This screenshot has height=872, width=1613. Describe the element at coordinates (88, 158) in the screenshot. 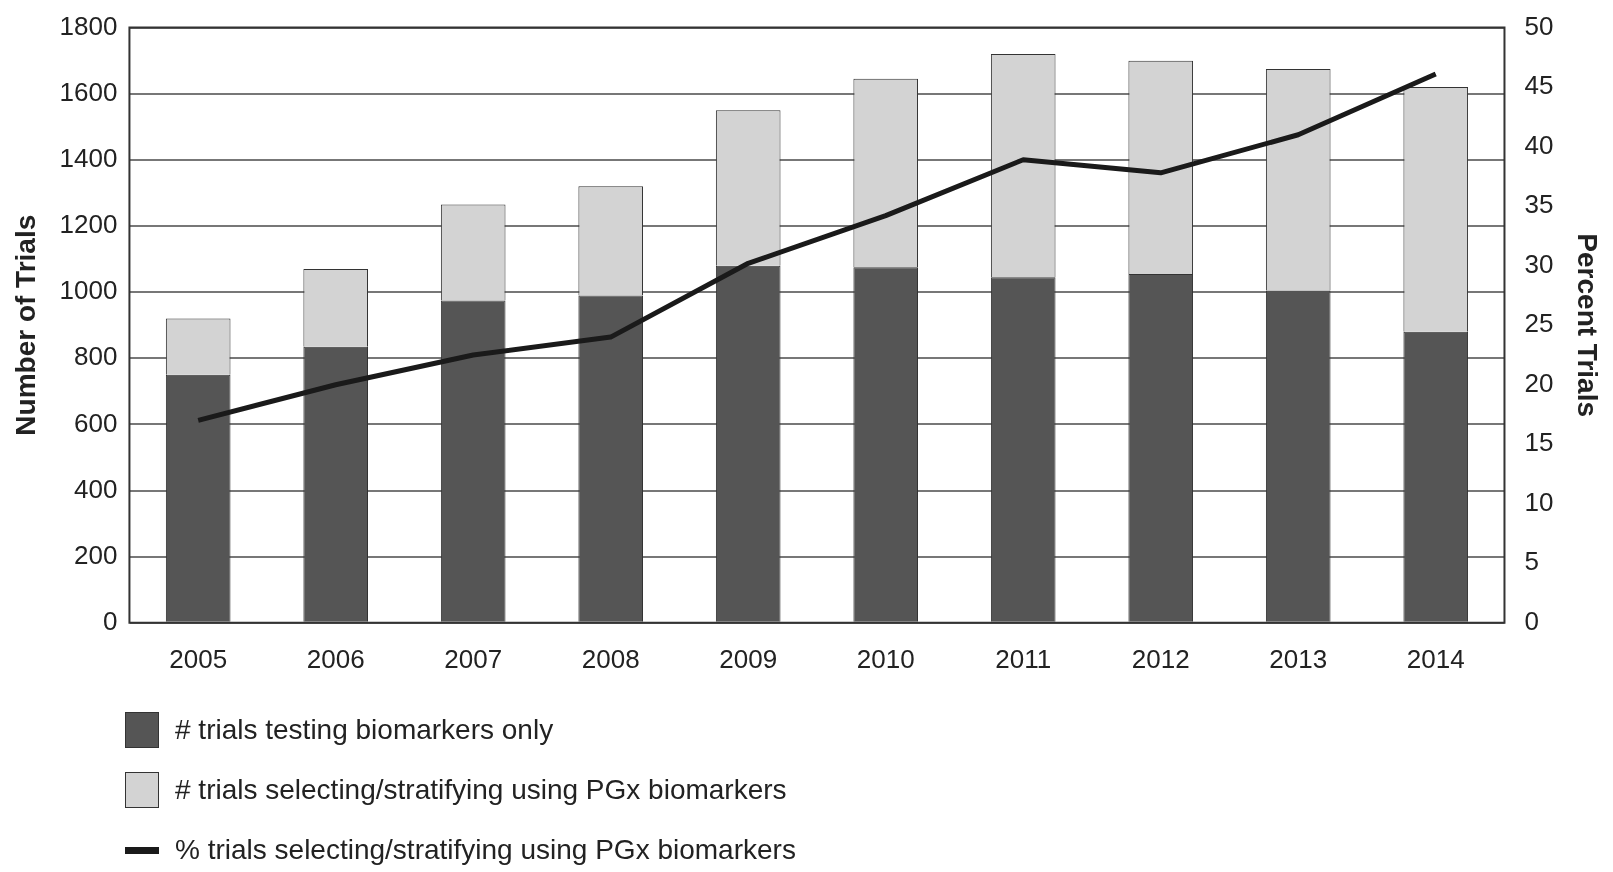

I see `y-tick-label: 1400` at that location.